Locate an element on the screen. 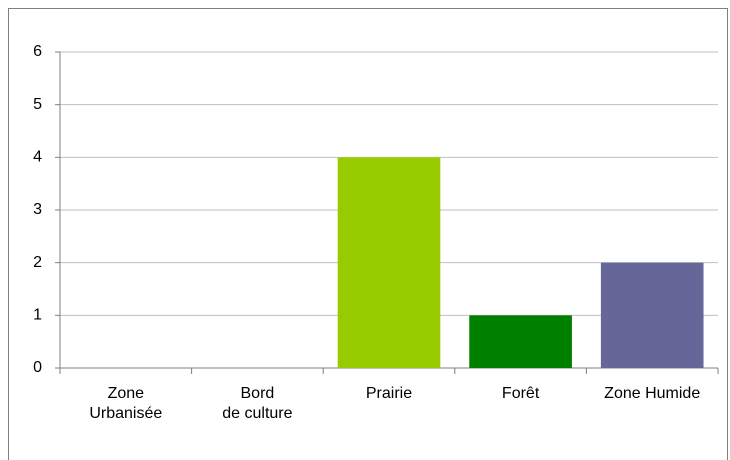 This screenshot has width=730, height=460. x-tick-label: Zone Urbanisée is located at coordinates (125, 403).